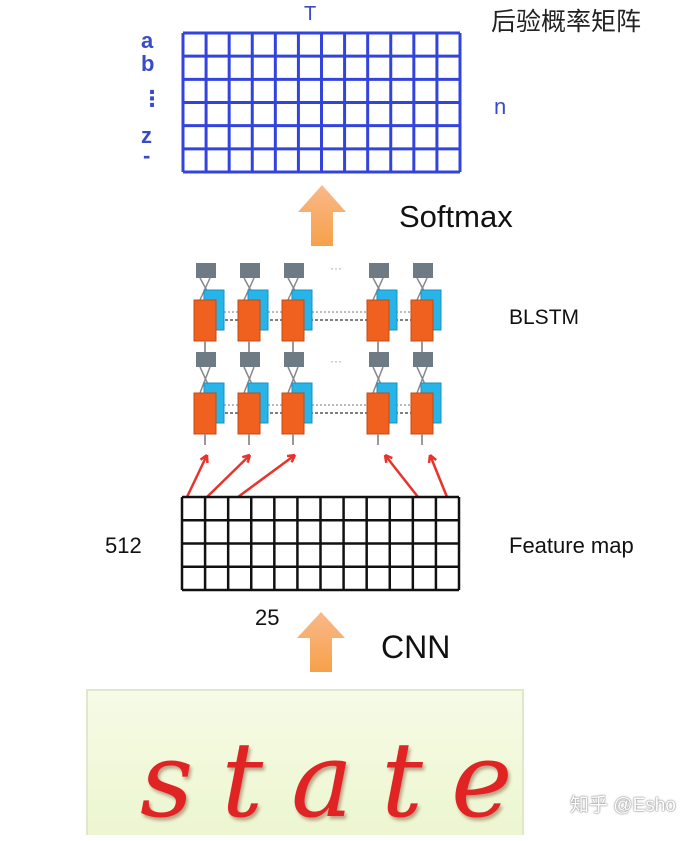 The height and width of the screenshot is (841, 699). What do you see at coordinates (321, 642) in the screenshot?
I see `cnn-arrow-icon` at bounding box center [321, 642].